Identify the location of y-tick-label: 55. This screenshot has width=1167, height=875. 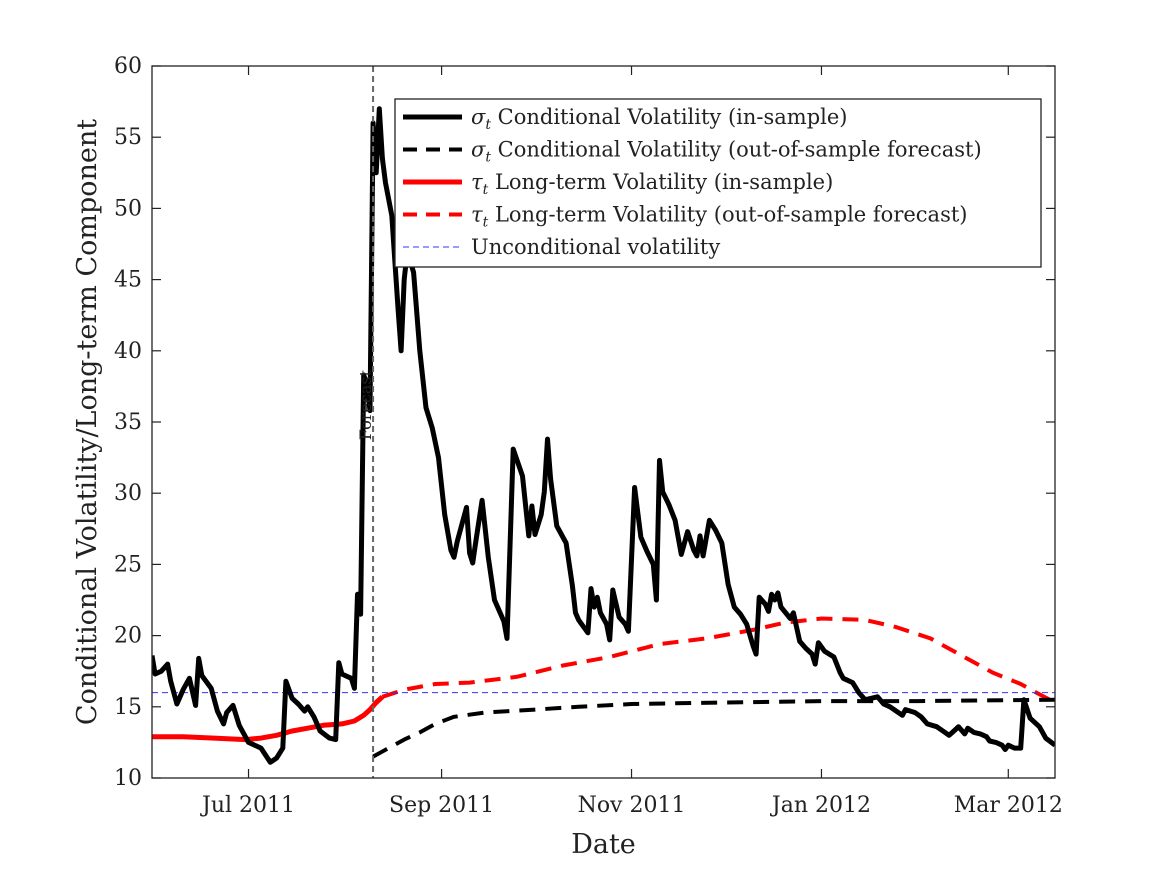
(128, 137).